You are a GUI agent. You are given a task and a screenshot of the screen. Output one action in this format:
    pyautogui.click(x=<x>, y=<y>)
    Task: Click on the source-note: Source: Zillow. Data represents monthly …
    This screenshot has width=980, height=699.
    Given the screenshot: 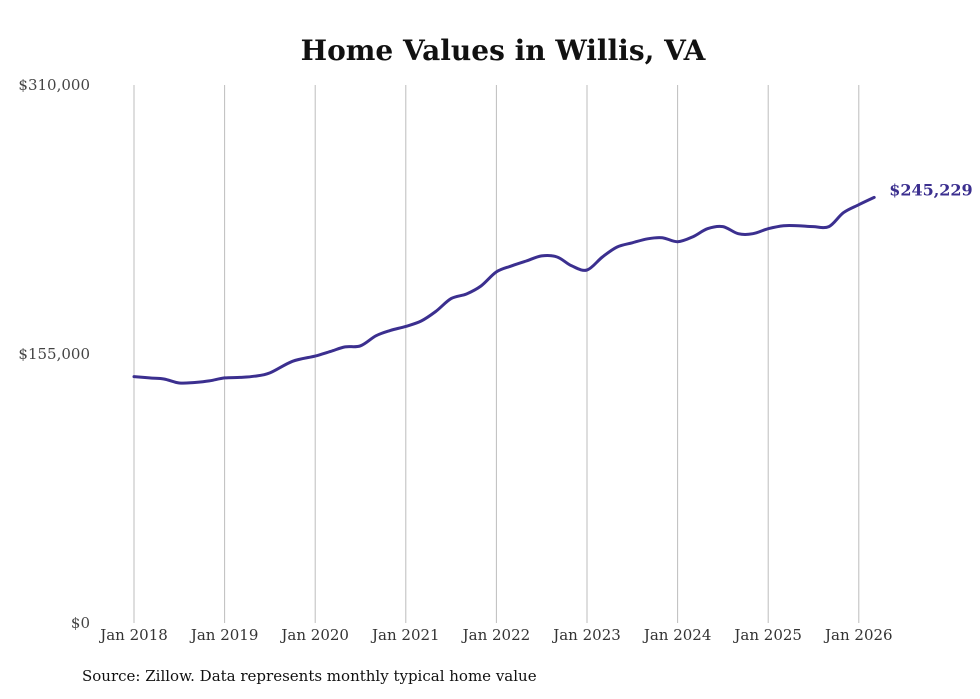 What is the action you would take?
    pyautogui.click(x=309, y=676)
    